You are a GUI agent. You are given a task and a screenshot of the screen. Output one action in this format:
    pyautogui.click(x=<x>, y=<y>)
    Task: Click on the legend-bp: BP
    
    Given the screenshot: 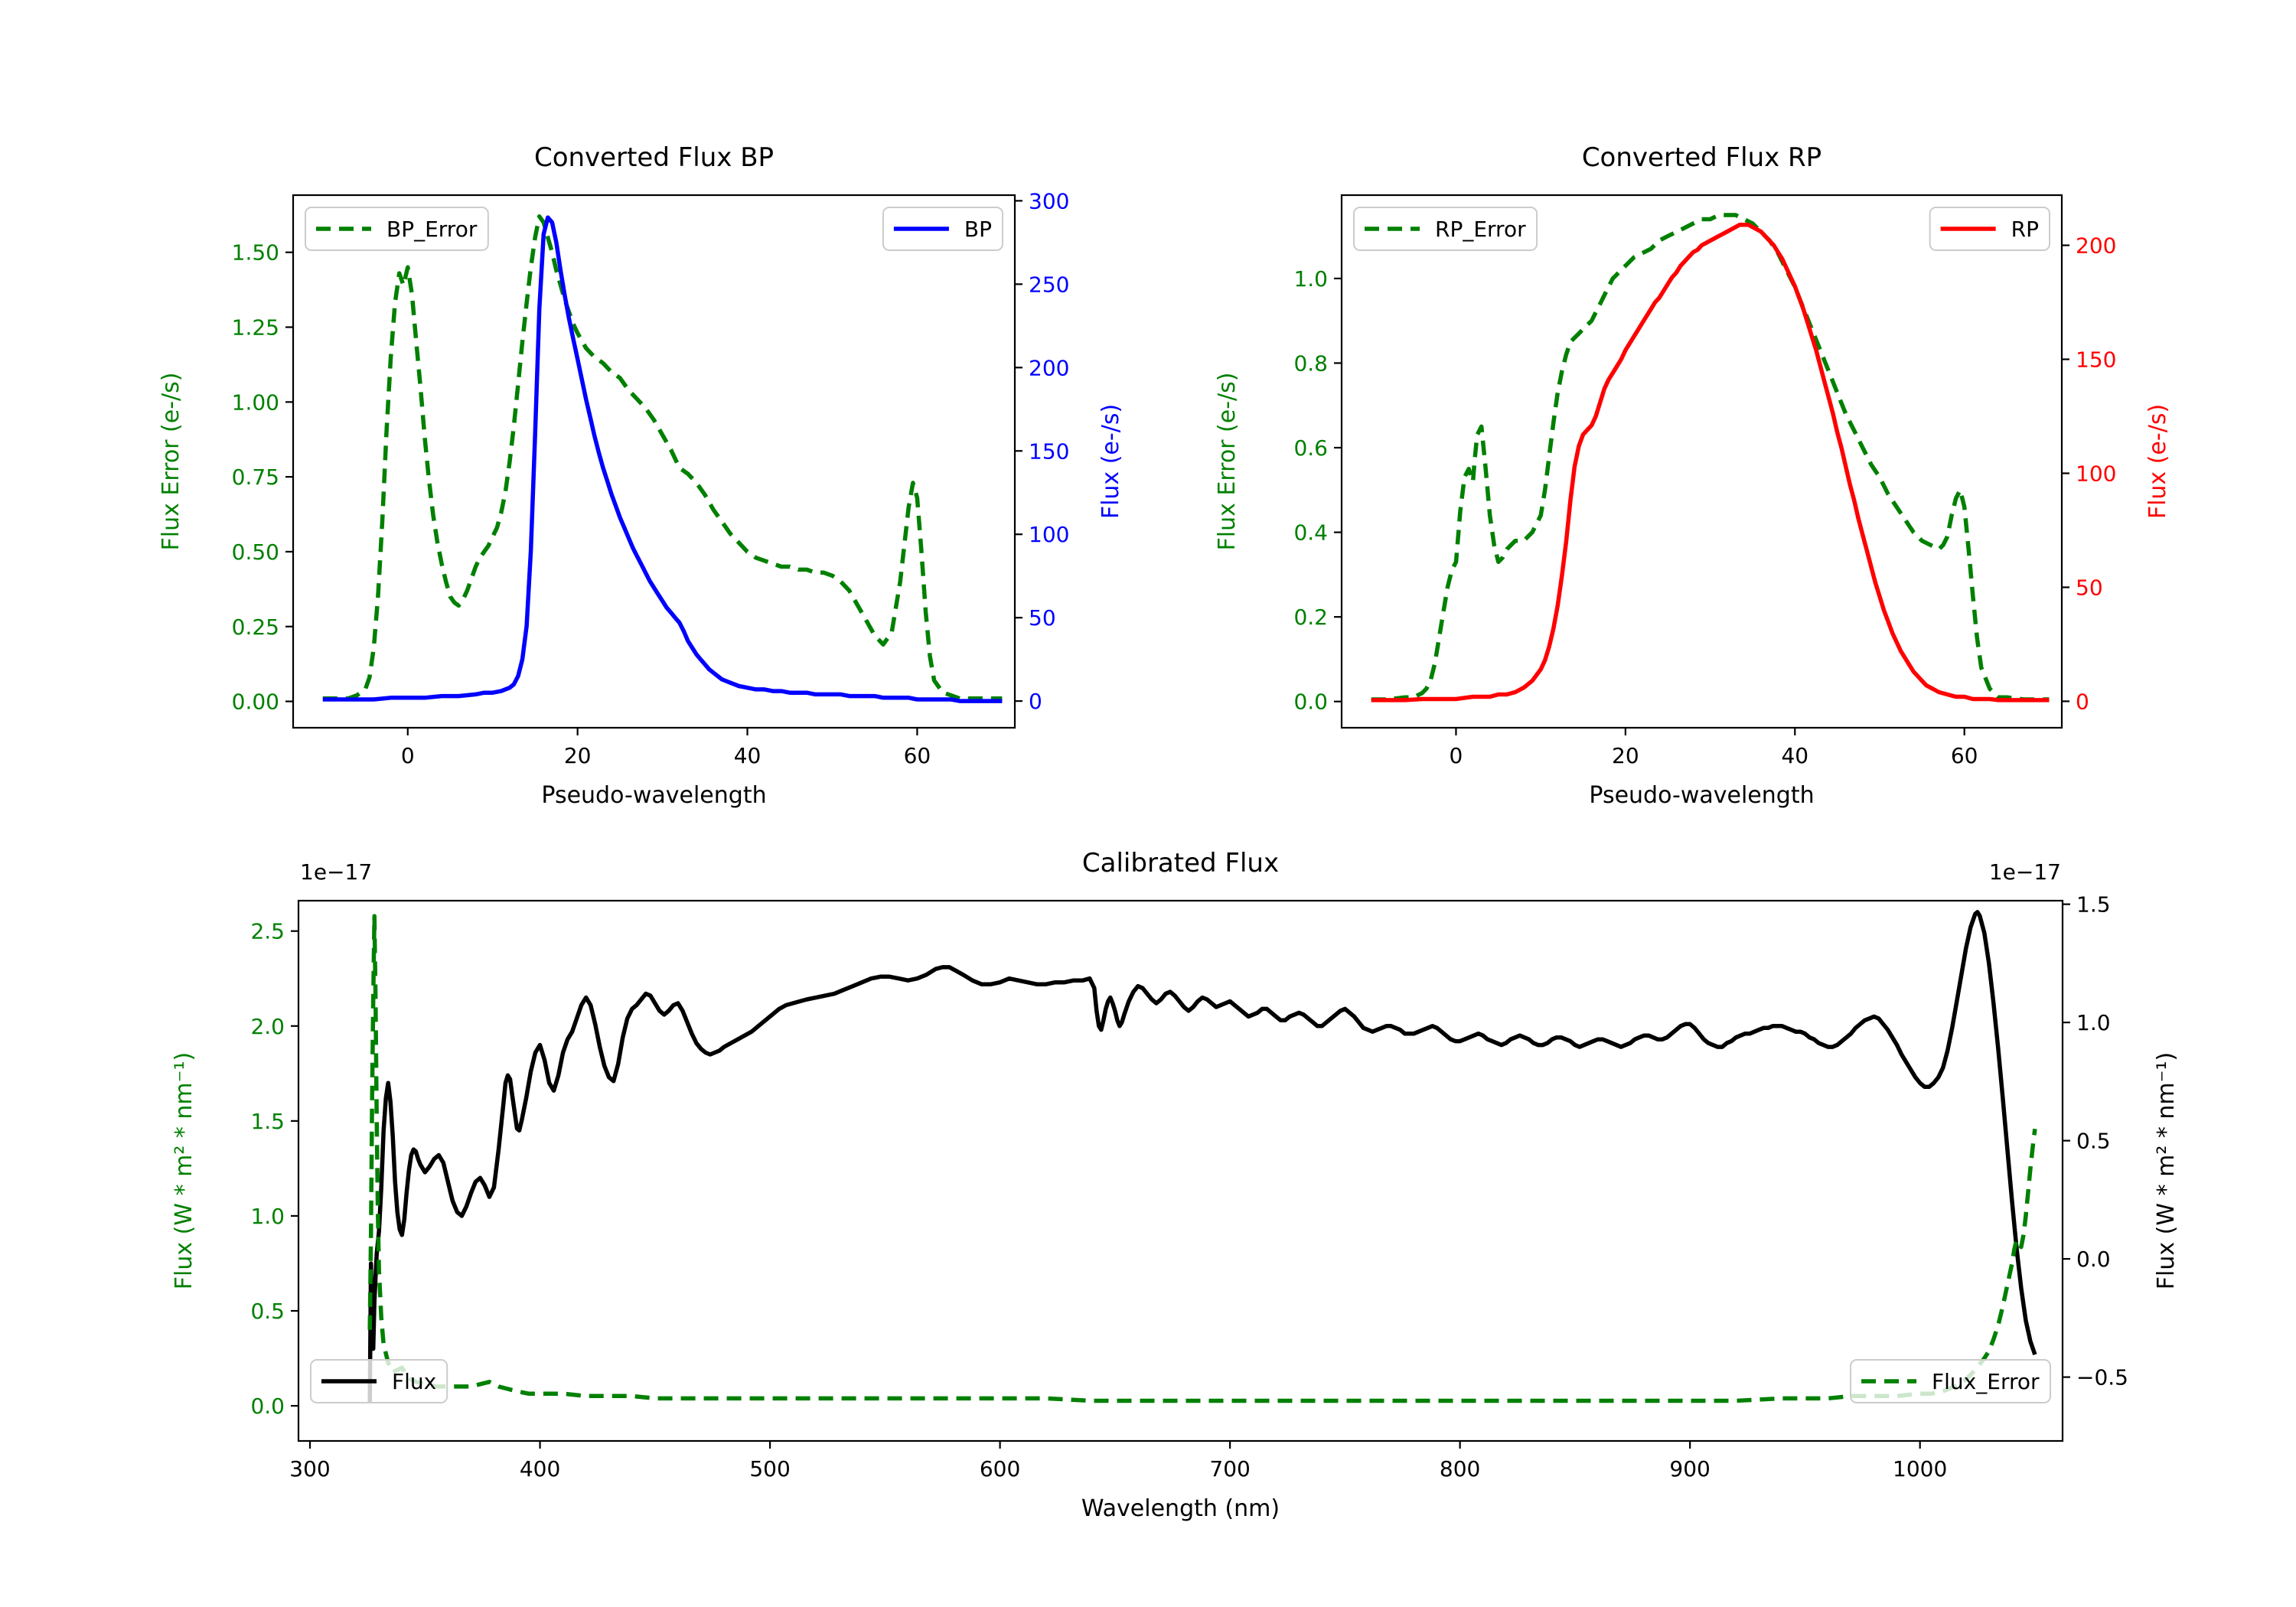 What is the action you would take?
    pyautogui.click(x=942, y=229)
    